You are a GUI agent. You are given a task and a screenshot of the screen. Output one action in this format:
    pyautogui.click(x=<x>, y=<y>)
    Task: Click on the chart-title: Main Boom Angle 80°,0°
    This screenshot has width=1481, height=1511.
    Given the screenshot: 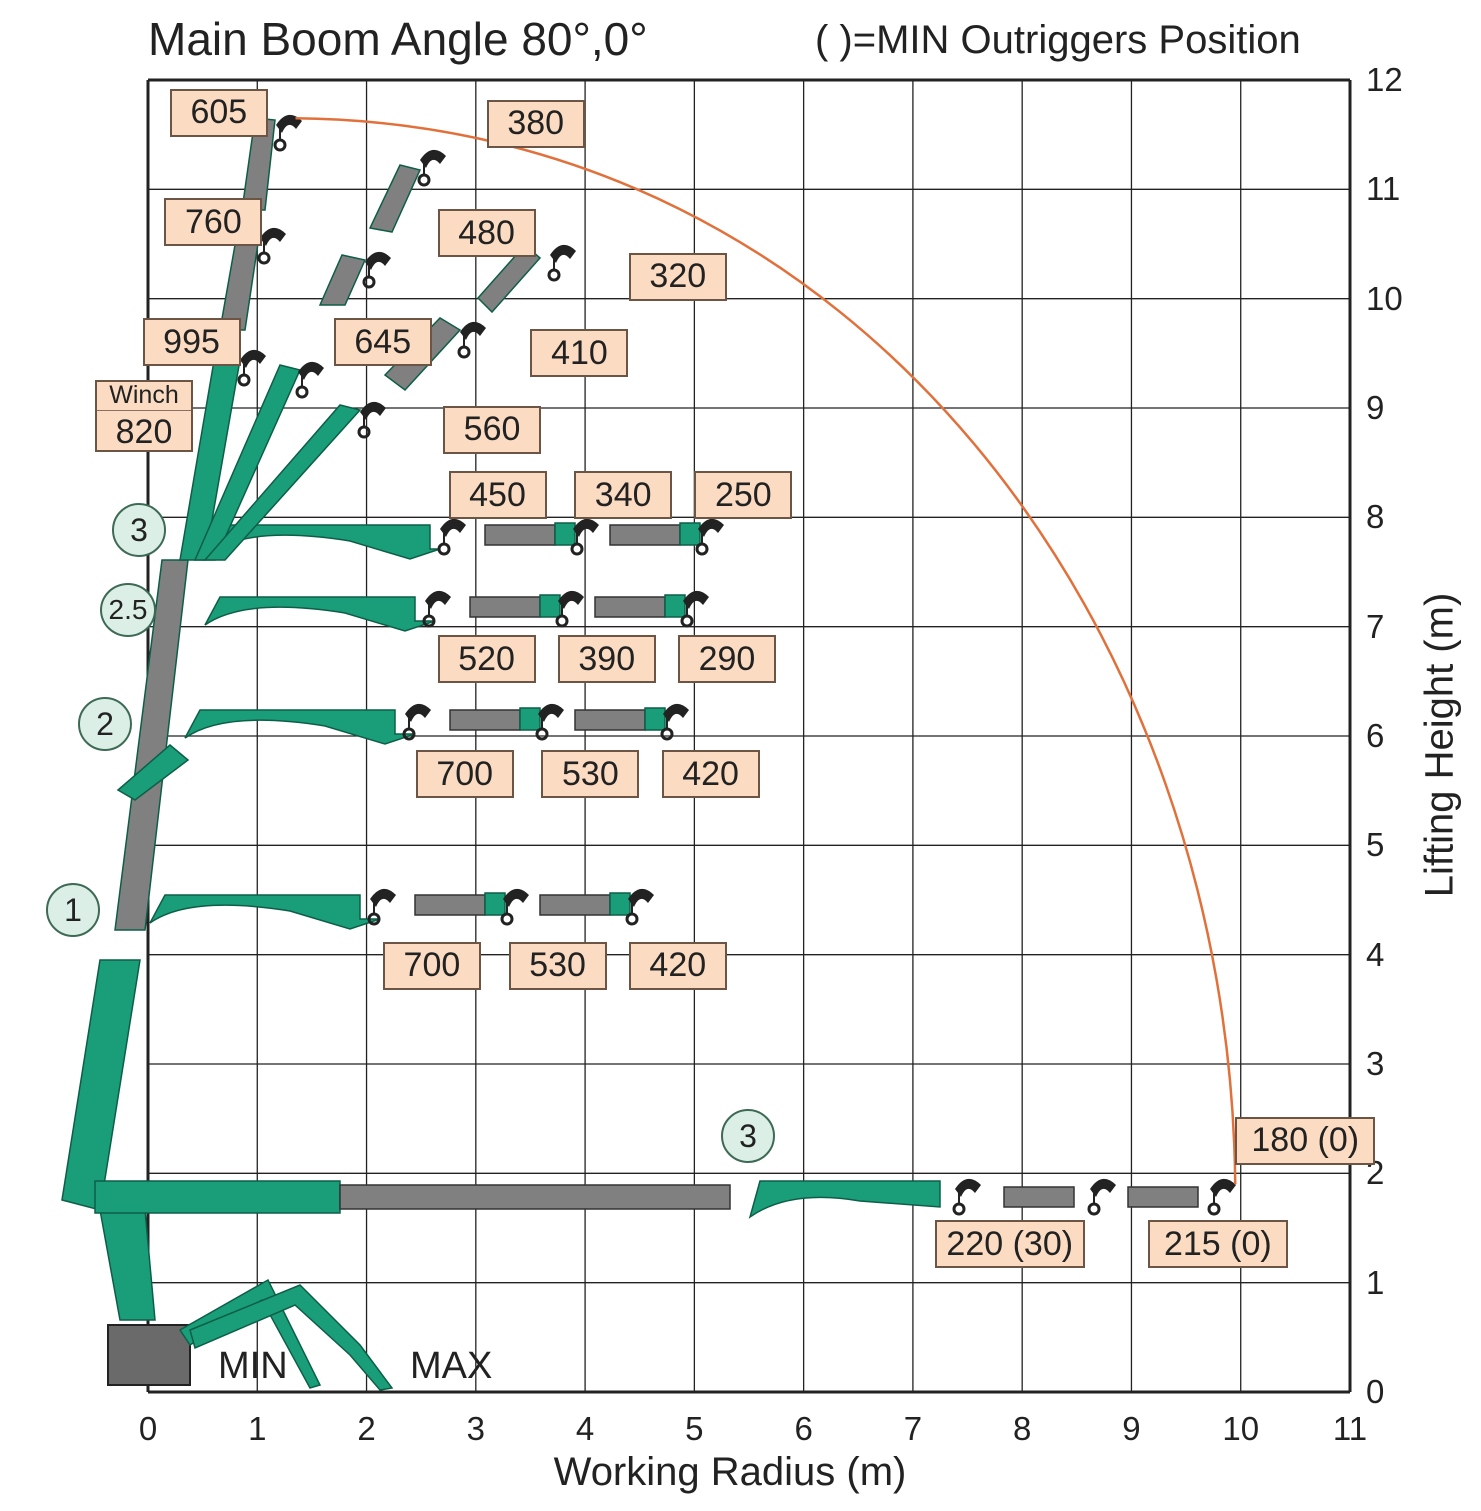 What is the action you would take?
    pyautogui.click(x=398, y=39)
    